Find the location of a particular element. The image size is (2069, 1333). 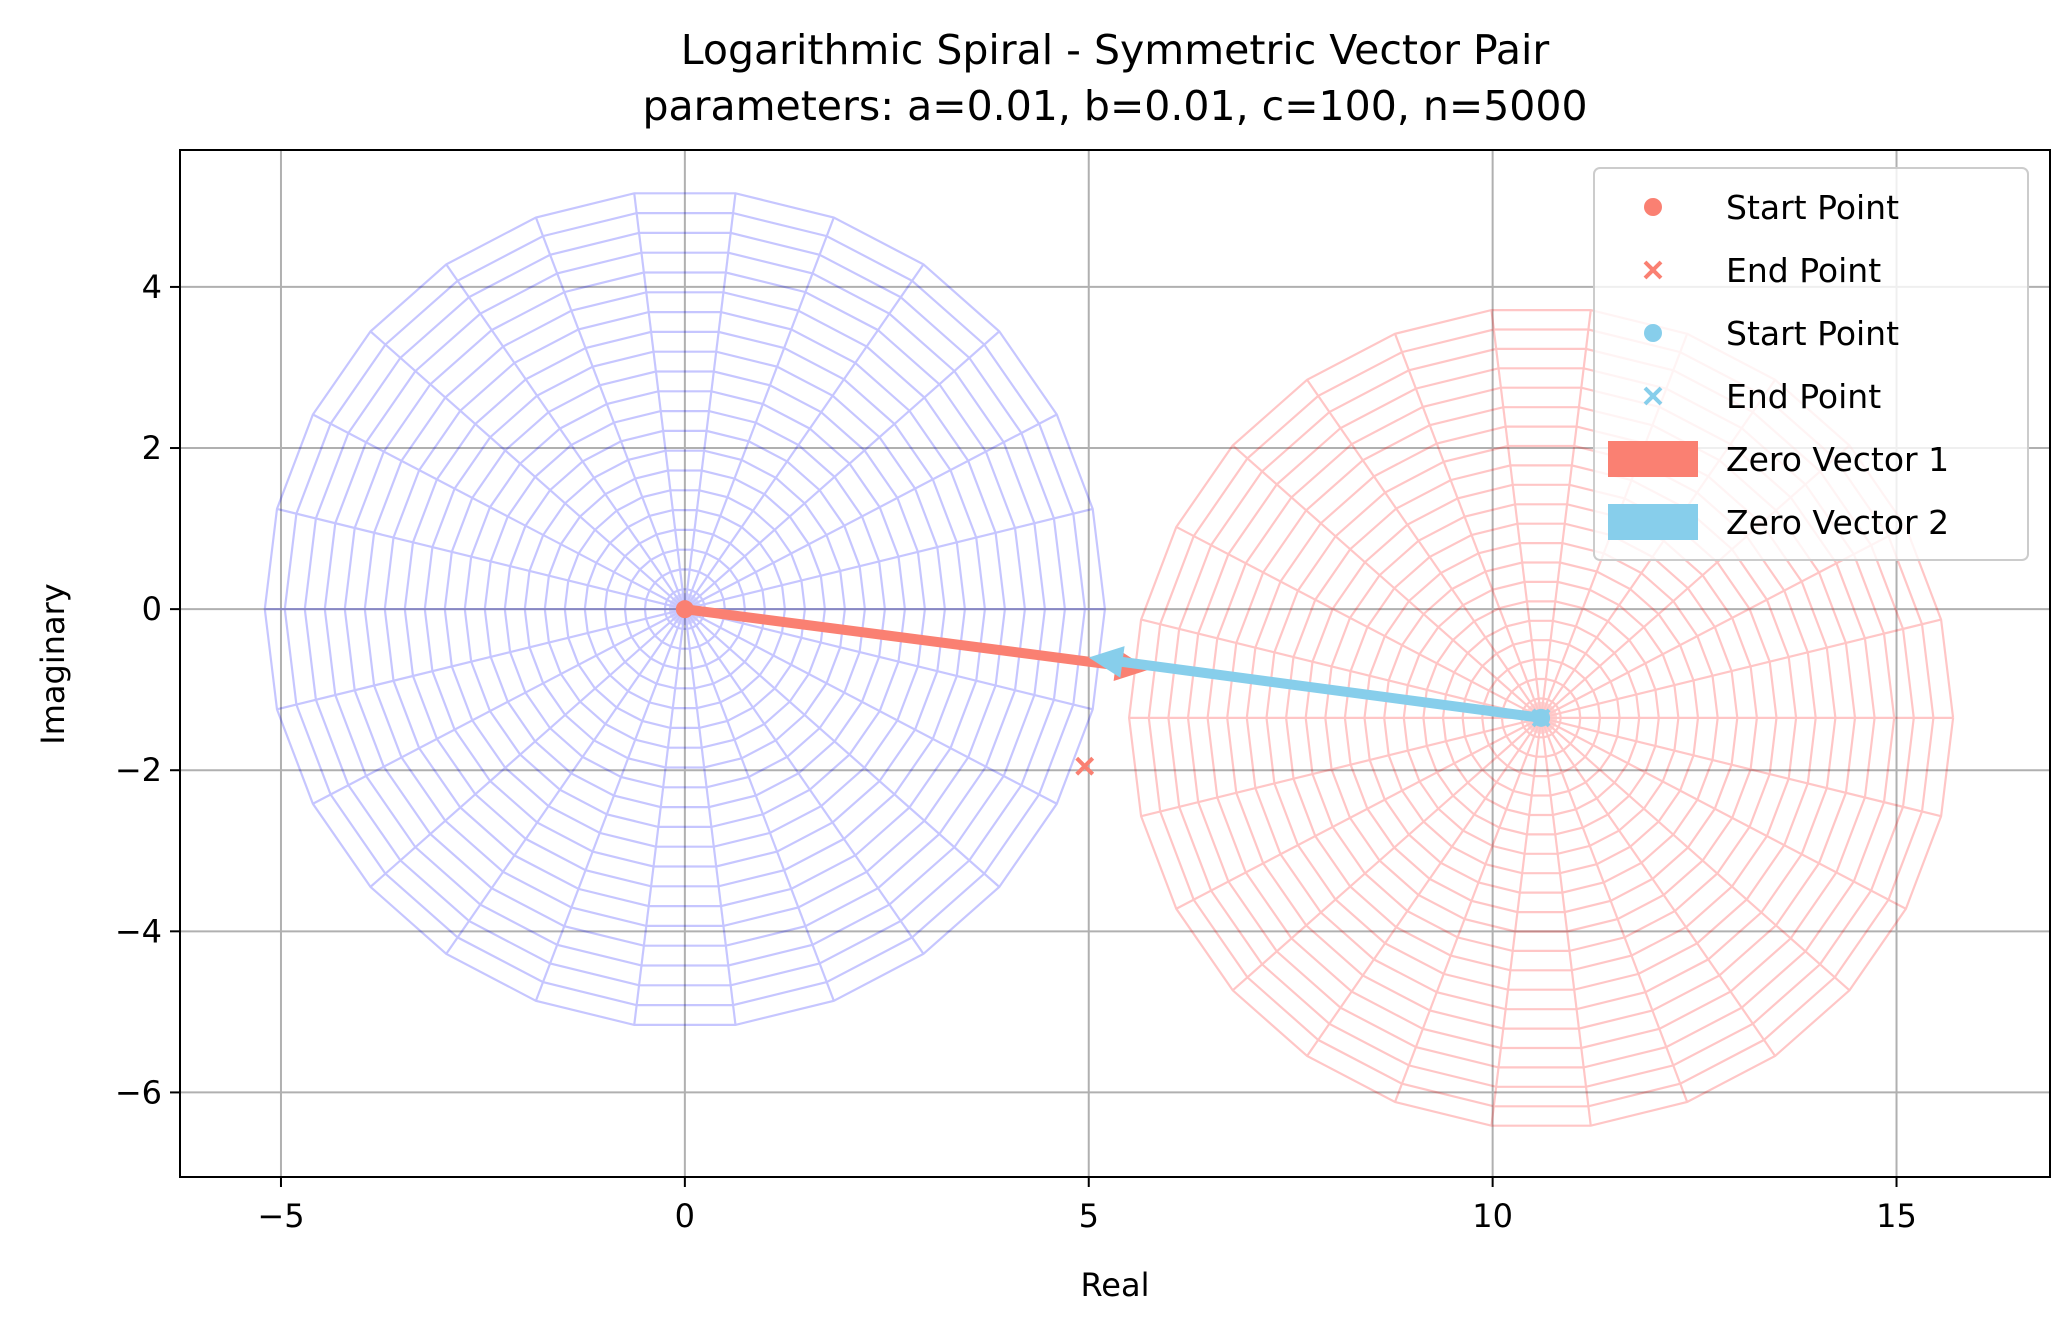

vectors is located at coordinates (1113, 663).